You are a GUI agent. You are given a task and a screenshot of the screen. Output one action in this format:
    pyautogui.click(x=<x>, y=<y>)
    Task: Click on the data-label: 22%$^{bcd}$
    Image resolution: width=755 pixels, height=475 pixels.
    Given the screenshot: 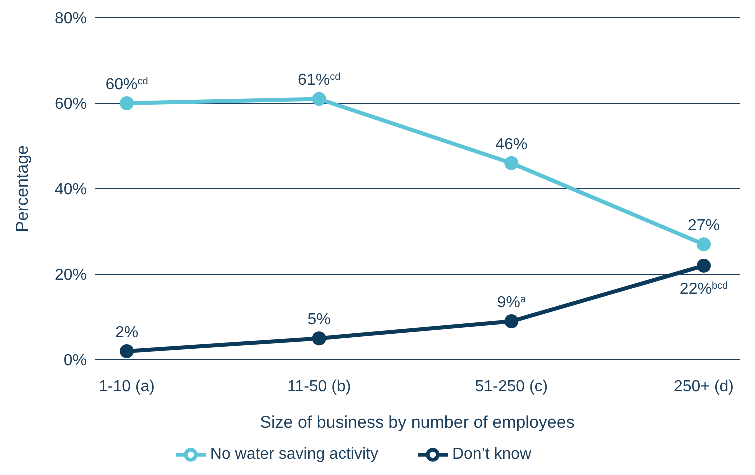 What is the action you would take?
    pyautogui.click(x=704, y=289)
    